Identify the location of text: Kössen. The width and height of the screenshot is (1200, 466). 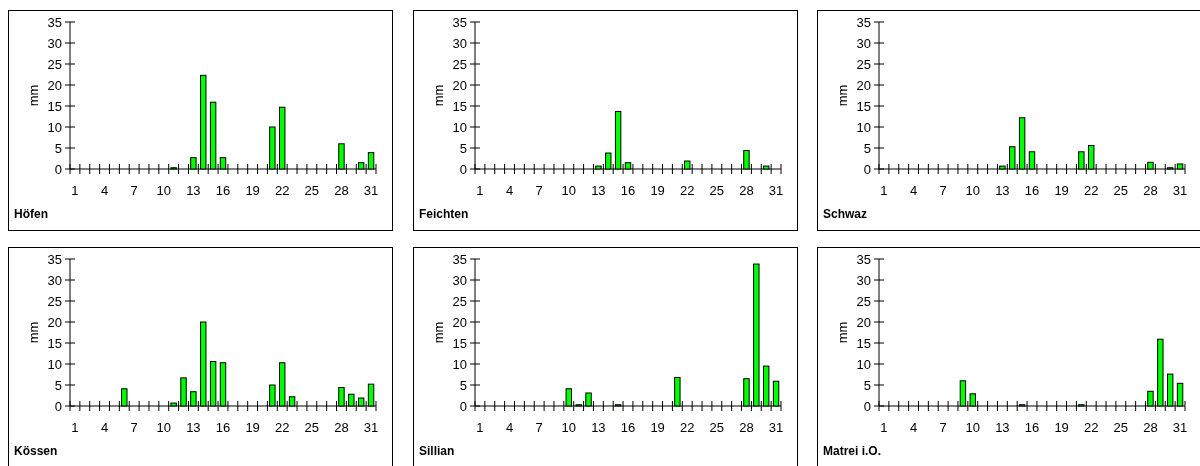
(36, 451).